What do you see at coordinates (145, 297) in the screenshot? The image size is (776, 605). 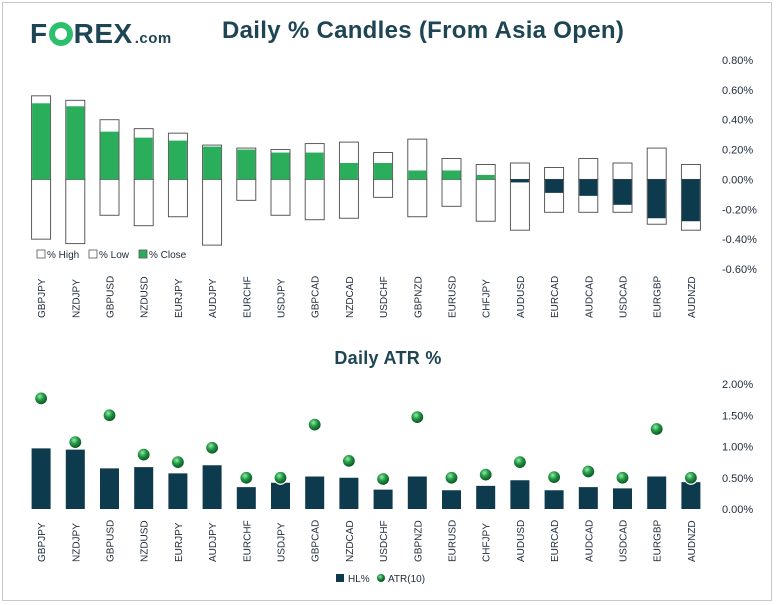 I see `x-tick-label-NZDUSD: NZDUSD` at bounding box center [145, 297].